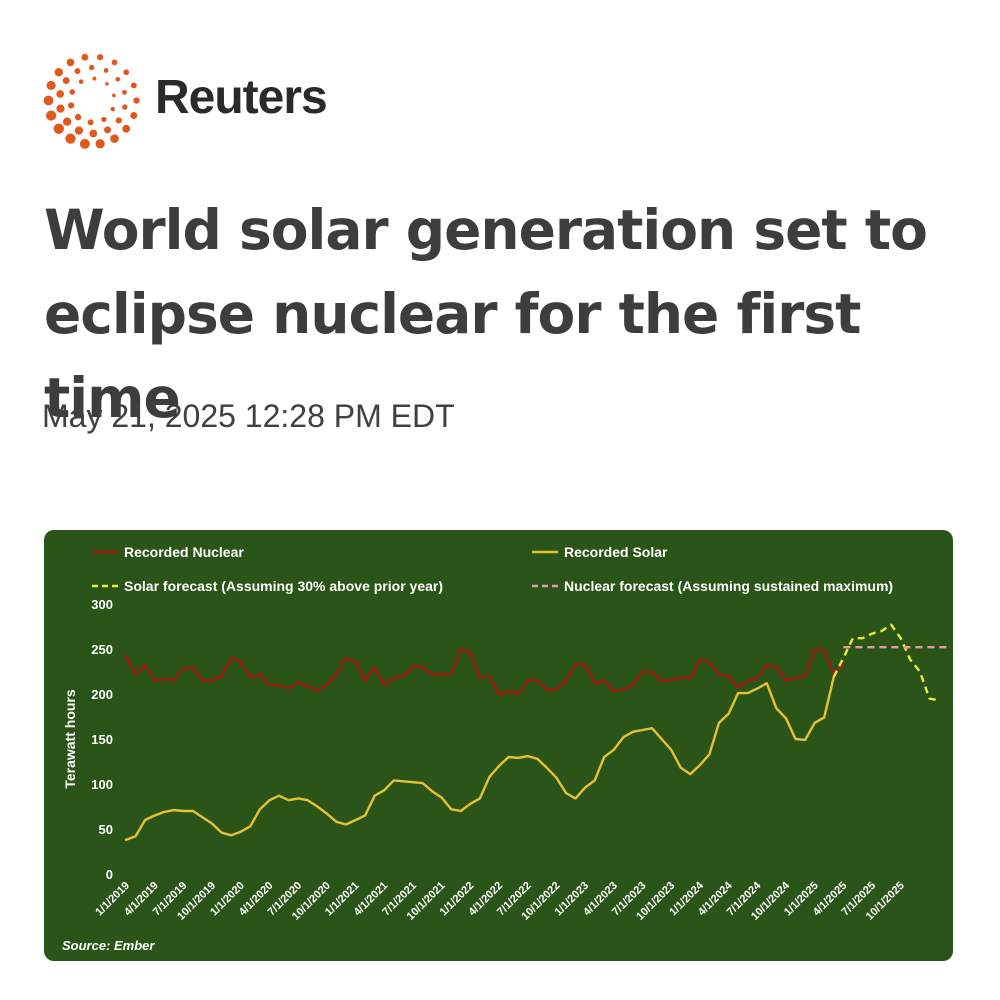  What do you see at coordinates (102, 784) in the screenshot?
I see `y-tick-label: 100` at bounding box center [102, 784].